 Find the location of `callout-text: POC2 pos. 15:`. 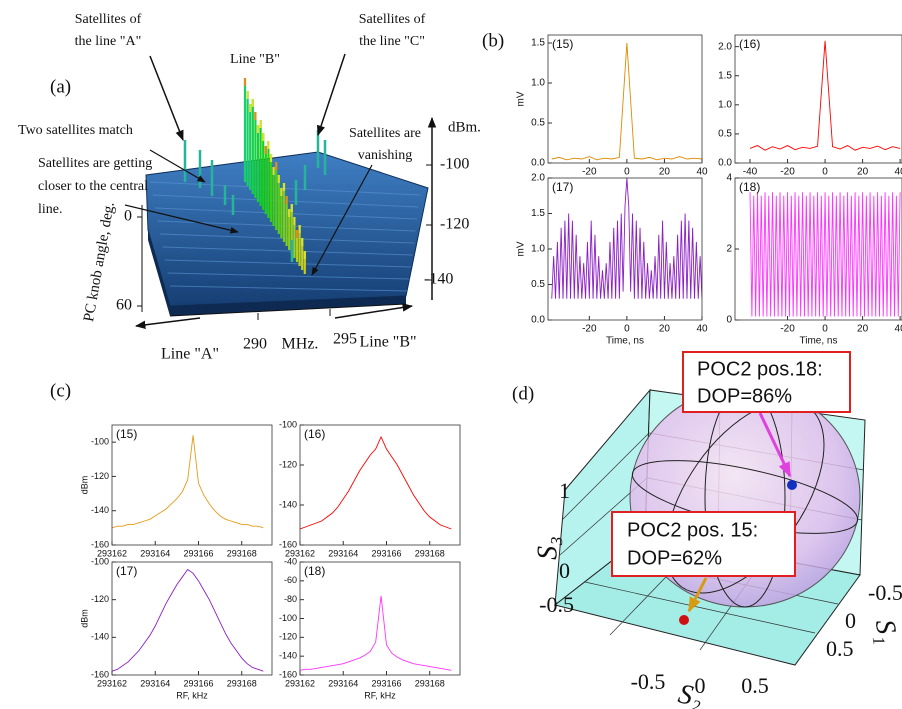

callout-text: POC2 pos. 15: is located at coordinates (692, 530).